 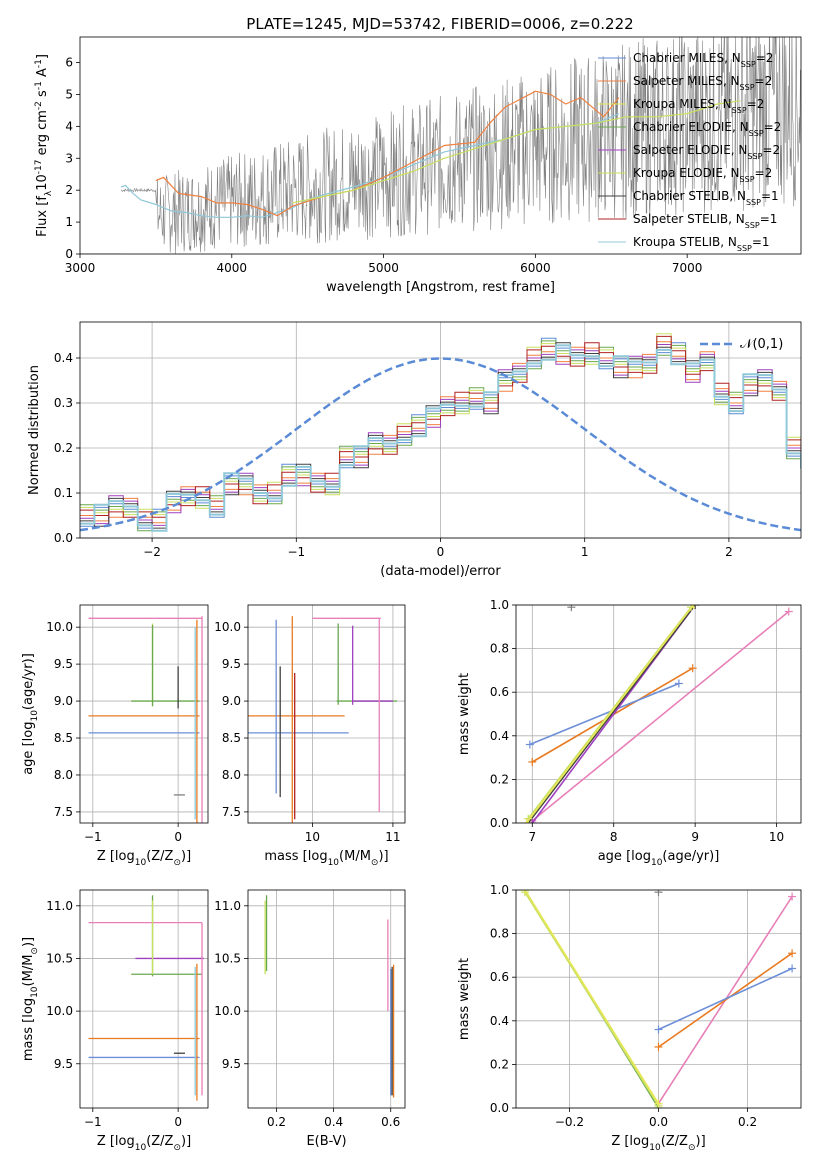 I want to click on x-tick-label: 9, so click(x=695, y=837).